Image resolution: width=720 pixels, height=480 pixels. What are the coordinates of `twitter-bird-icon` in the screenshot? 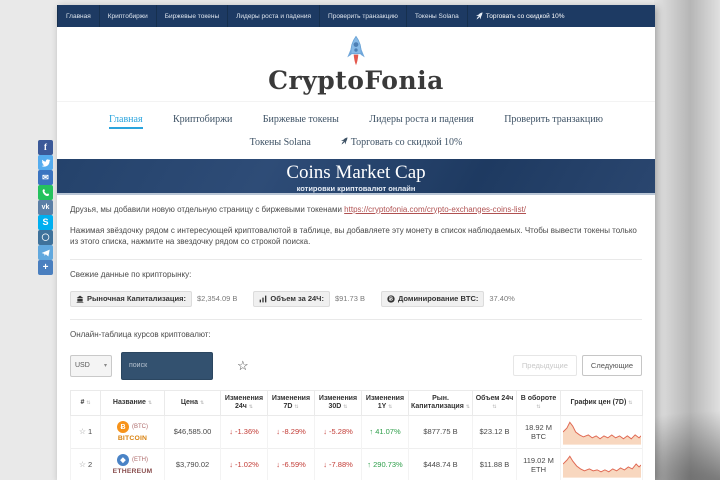 It's located at (45, 162).